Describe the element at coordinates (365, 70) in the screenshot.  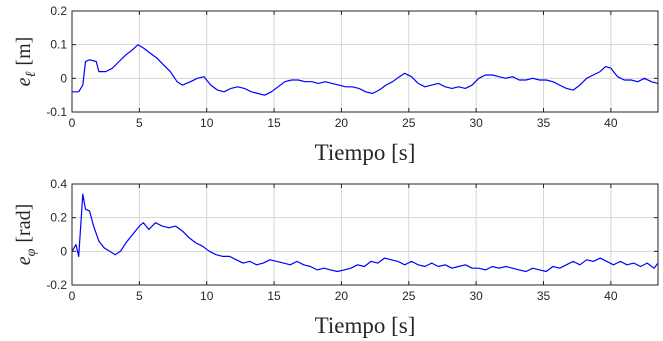
I see `series-line` at that location.